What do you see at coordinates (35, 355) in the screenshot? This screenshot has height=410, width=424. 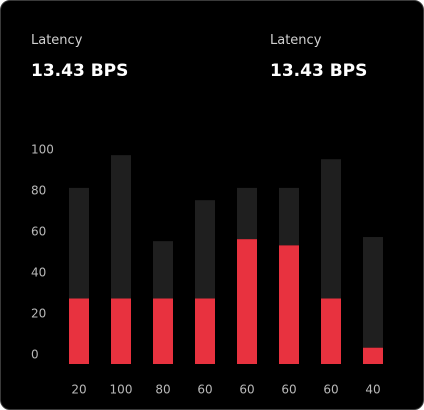 I see `y-tick-label: 0` at bounding box center [35, 355].